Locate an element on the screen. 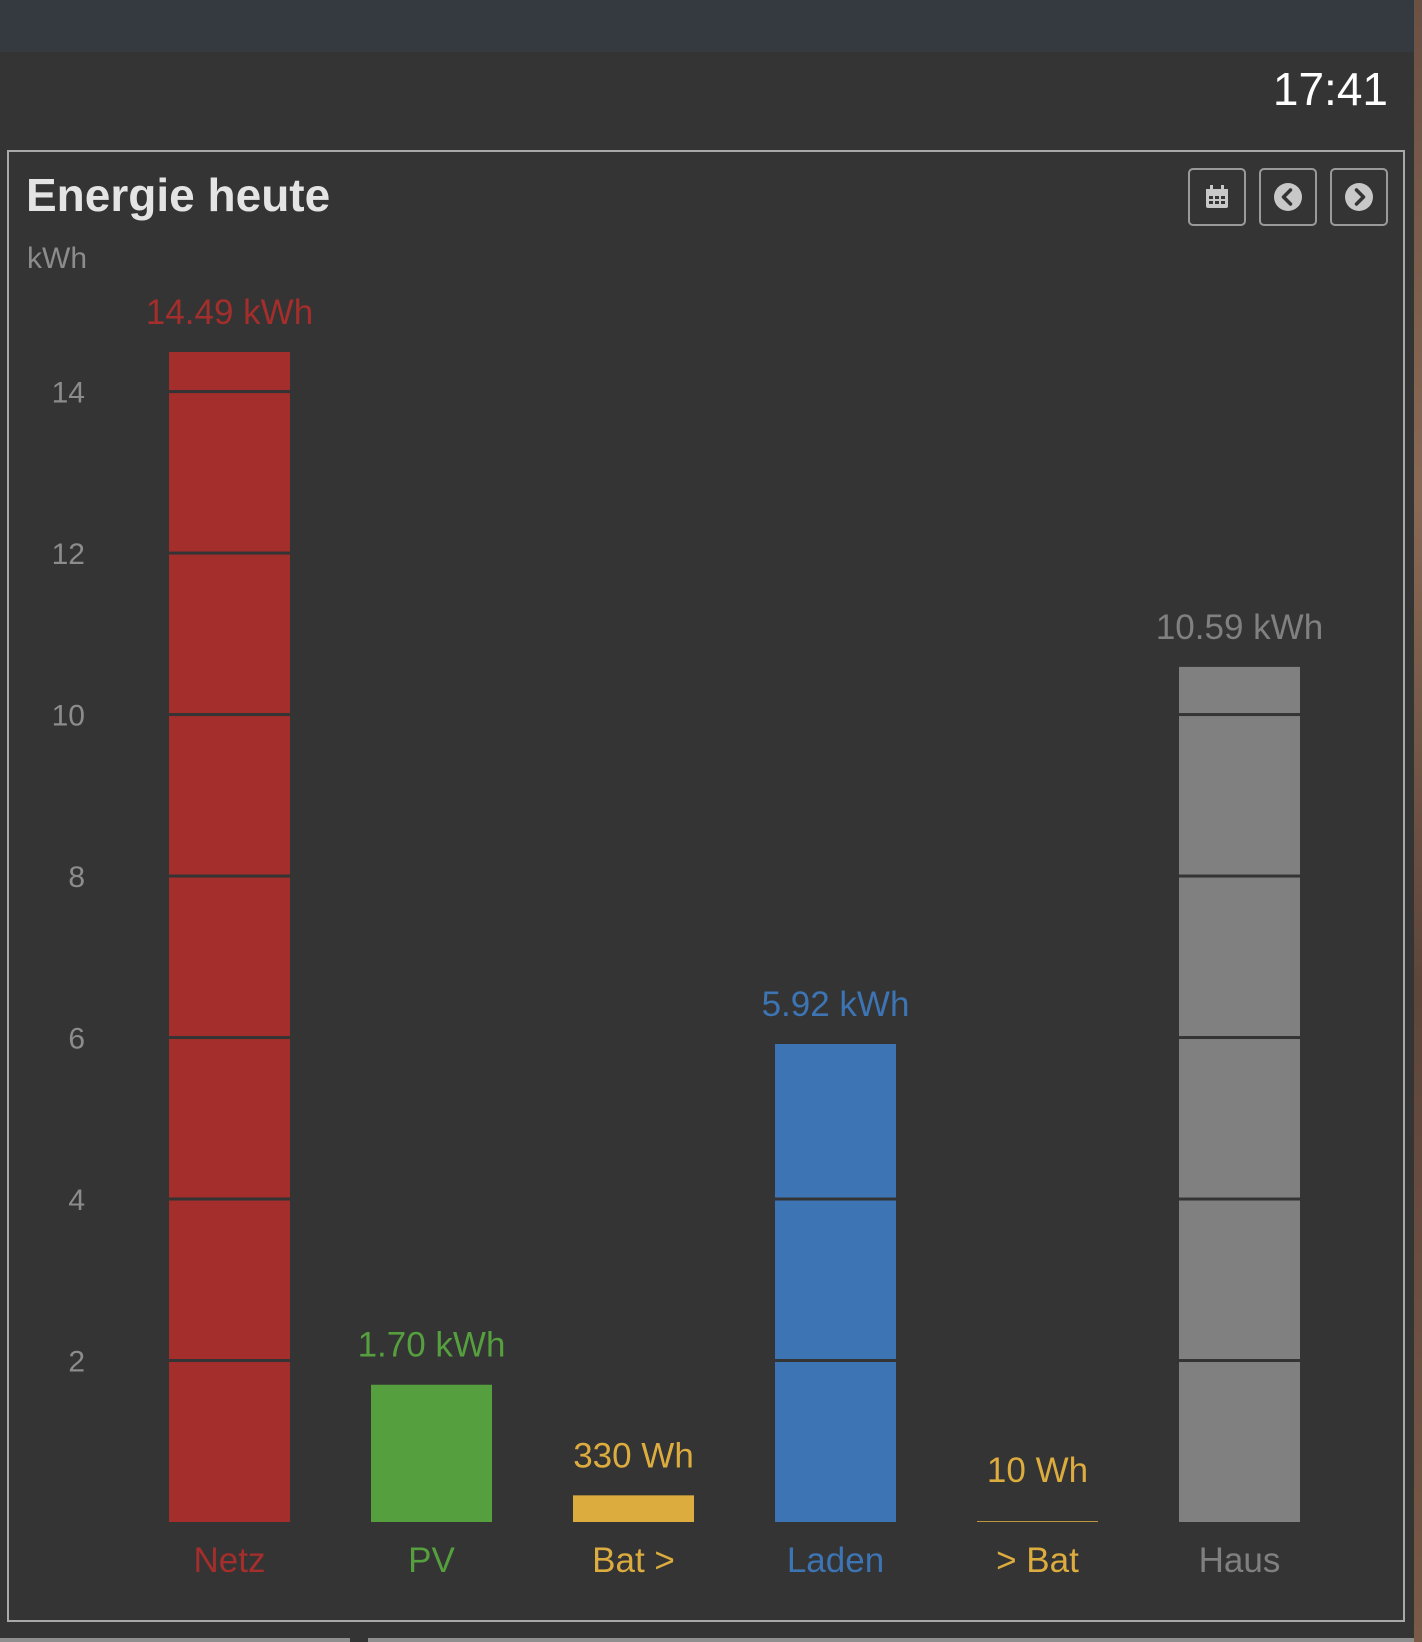 The width and height of the screenshot is (1422, 1642). panel-title: Energie heute is located at coordinates (178, 195).